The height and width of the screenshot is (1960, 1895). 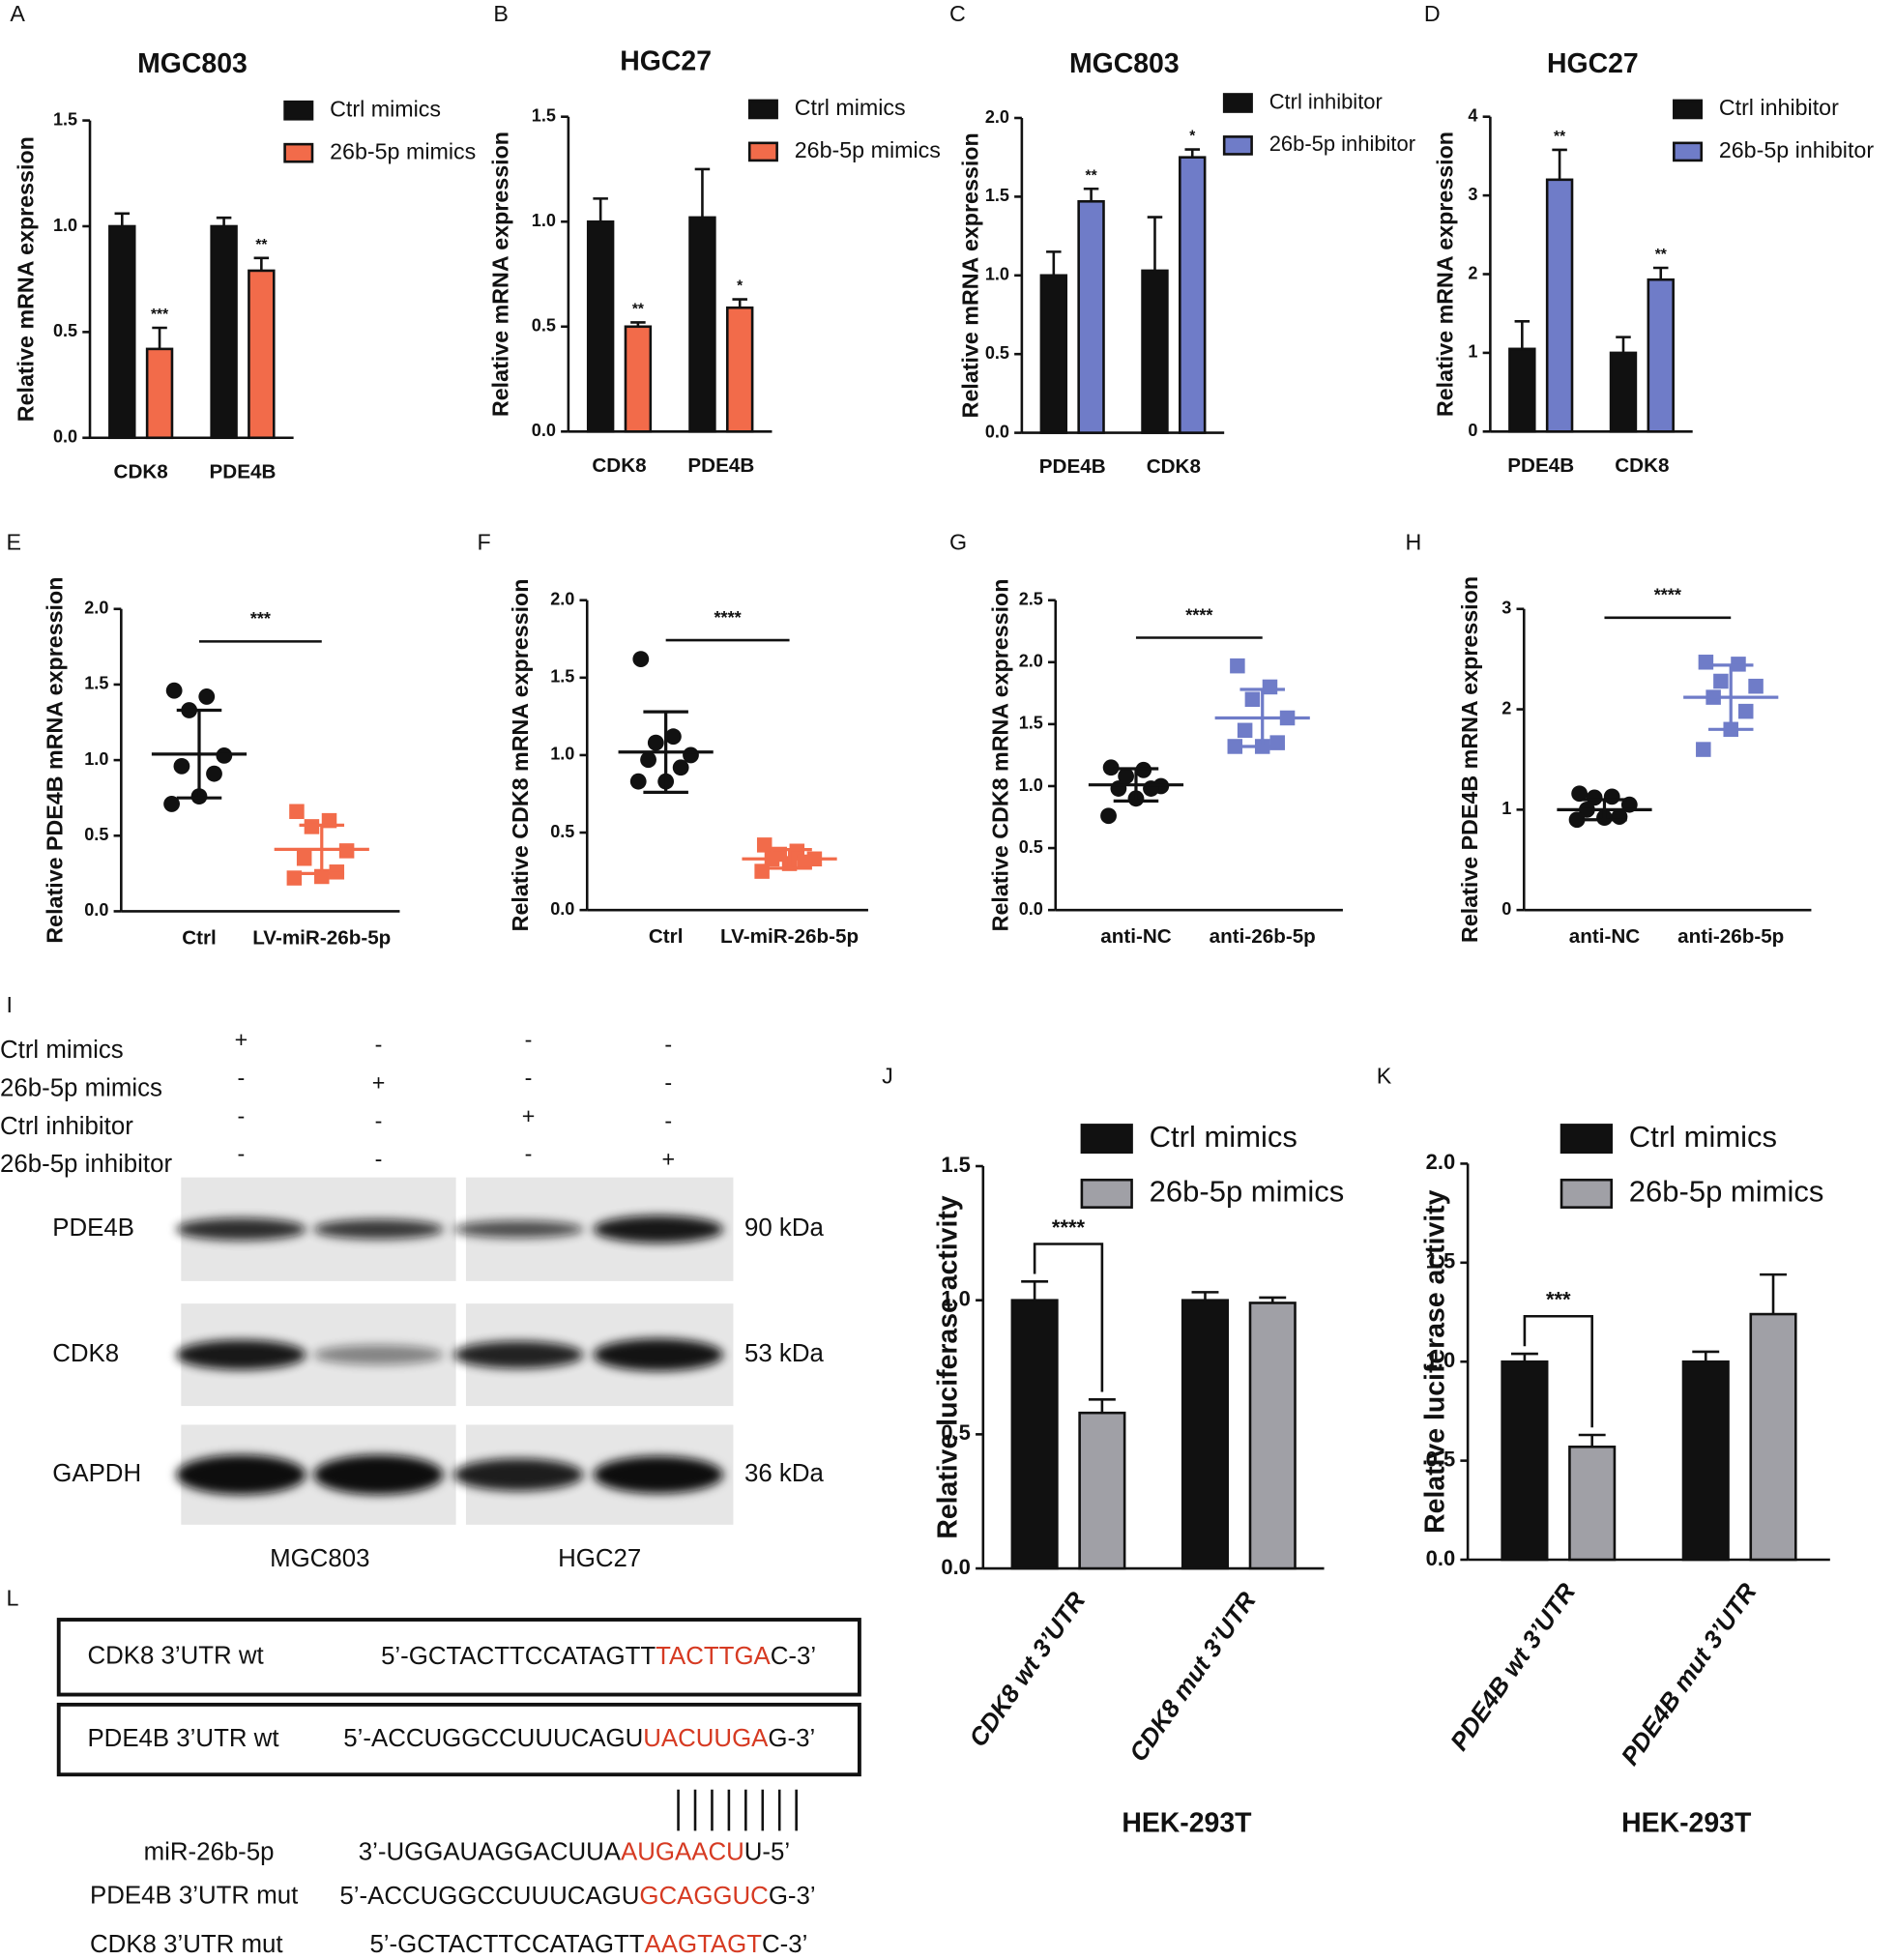 What do you see at coordinates (489, 1896) in the screenshot?
I see `sequence-part: 5’-ACCUGGCCUUUCAGU` at bounding box center [489, 1896].